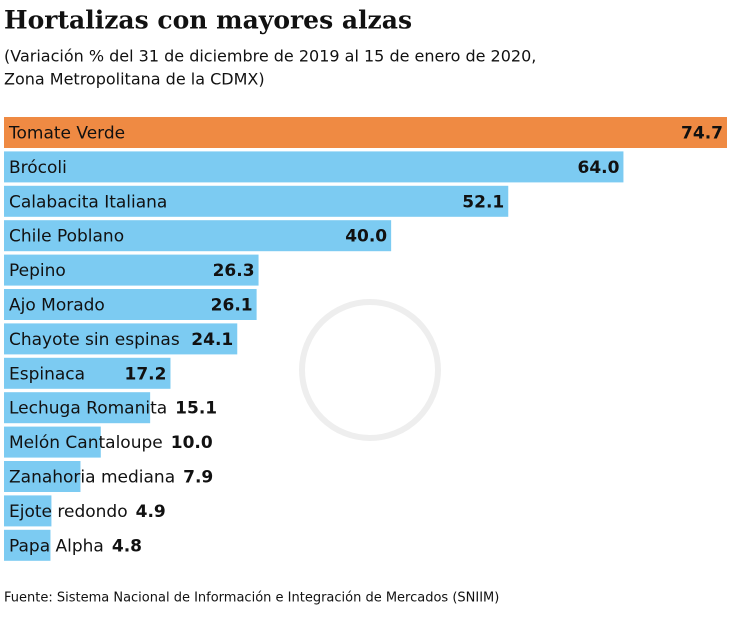 This screenshot has height=620, width=732. What do you see at coordinates (196, 409) in the screenshot?
I see `value-label: 15.1` at bounding box center [196, 409].